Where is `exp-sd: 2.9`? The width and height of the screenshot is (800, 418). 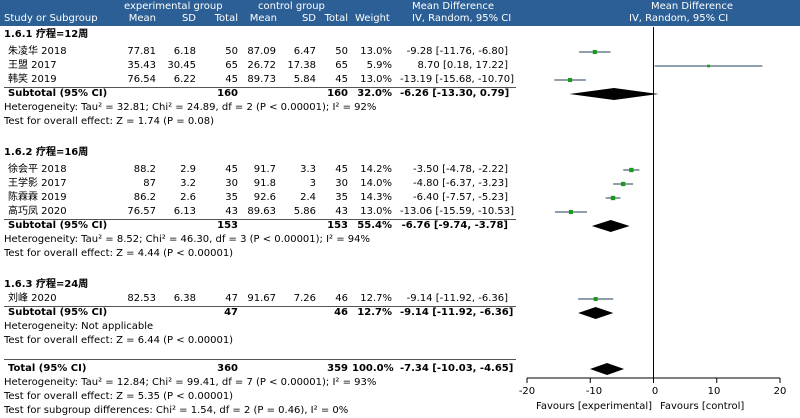
exp-sd: 2.9 is located at coordinates (188, 169).